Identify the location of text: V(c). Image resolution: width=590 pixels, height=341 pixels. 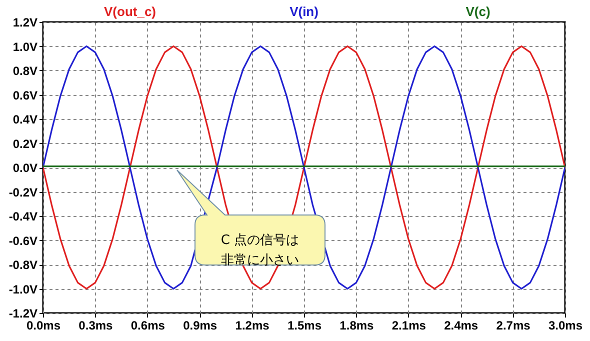
(478, 11).